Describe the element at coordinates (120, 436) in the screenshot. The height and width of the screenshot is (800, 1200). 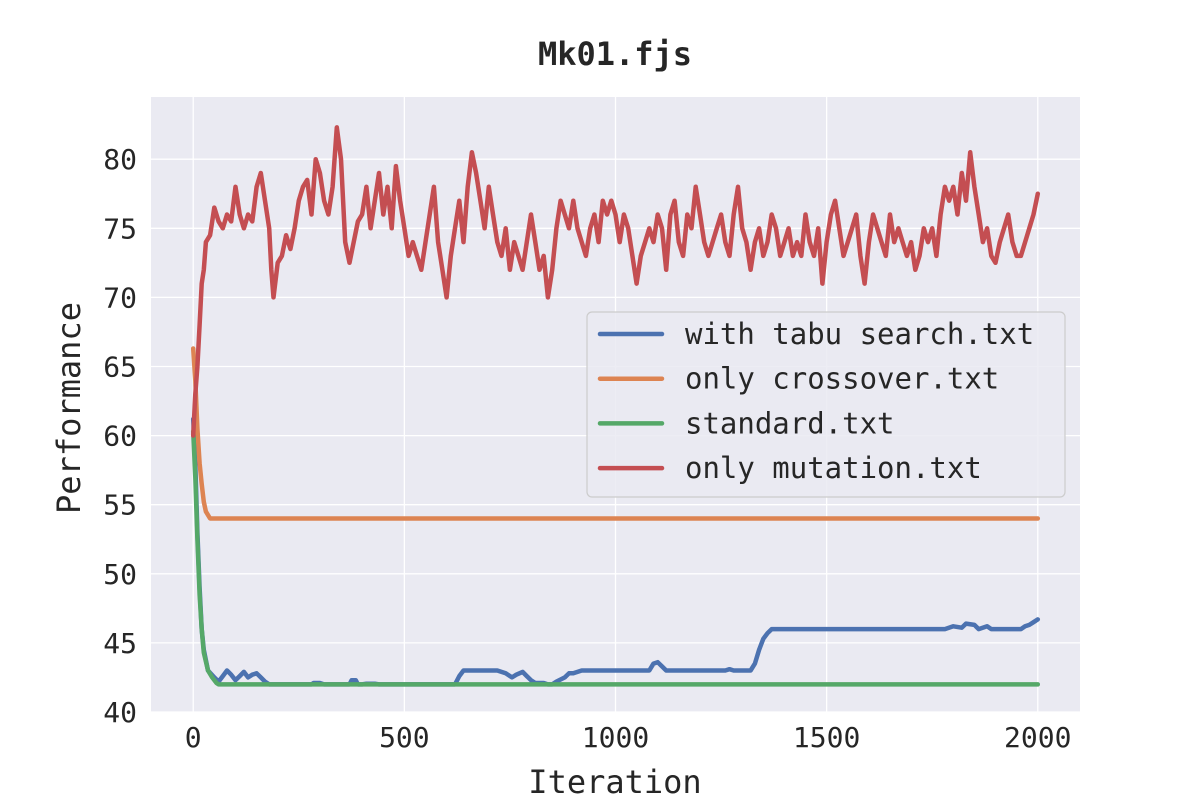
I see `y-tick-label: 60` at that location.